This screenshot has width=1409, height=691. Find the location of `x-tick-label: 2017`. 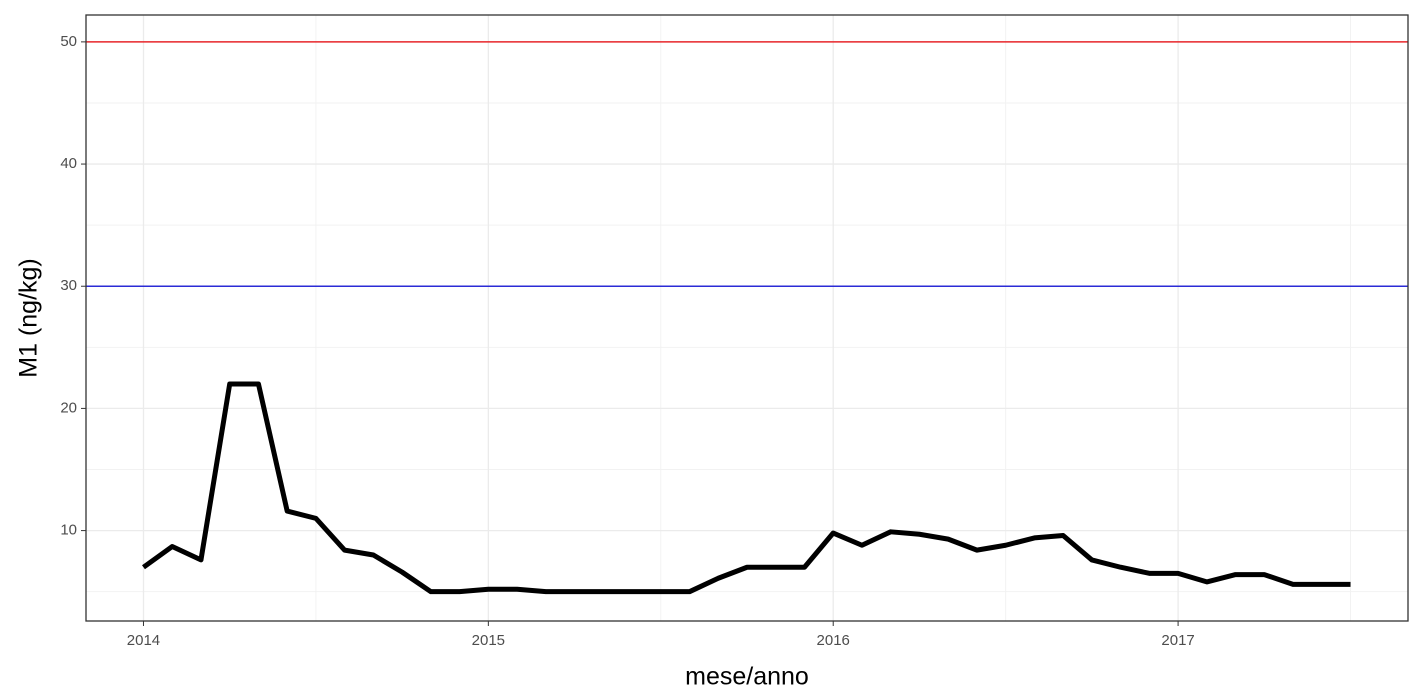

x-tick-label: 2017 is located at coordinates (1177, 640).